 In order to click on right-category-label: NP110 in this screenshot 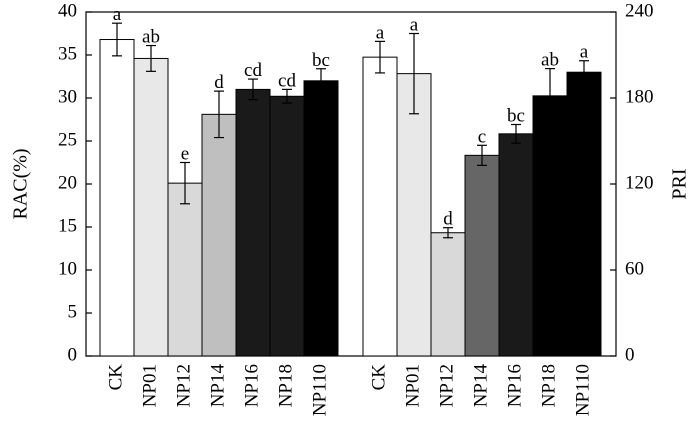, I will do `click(582, 390)`.